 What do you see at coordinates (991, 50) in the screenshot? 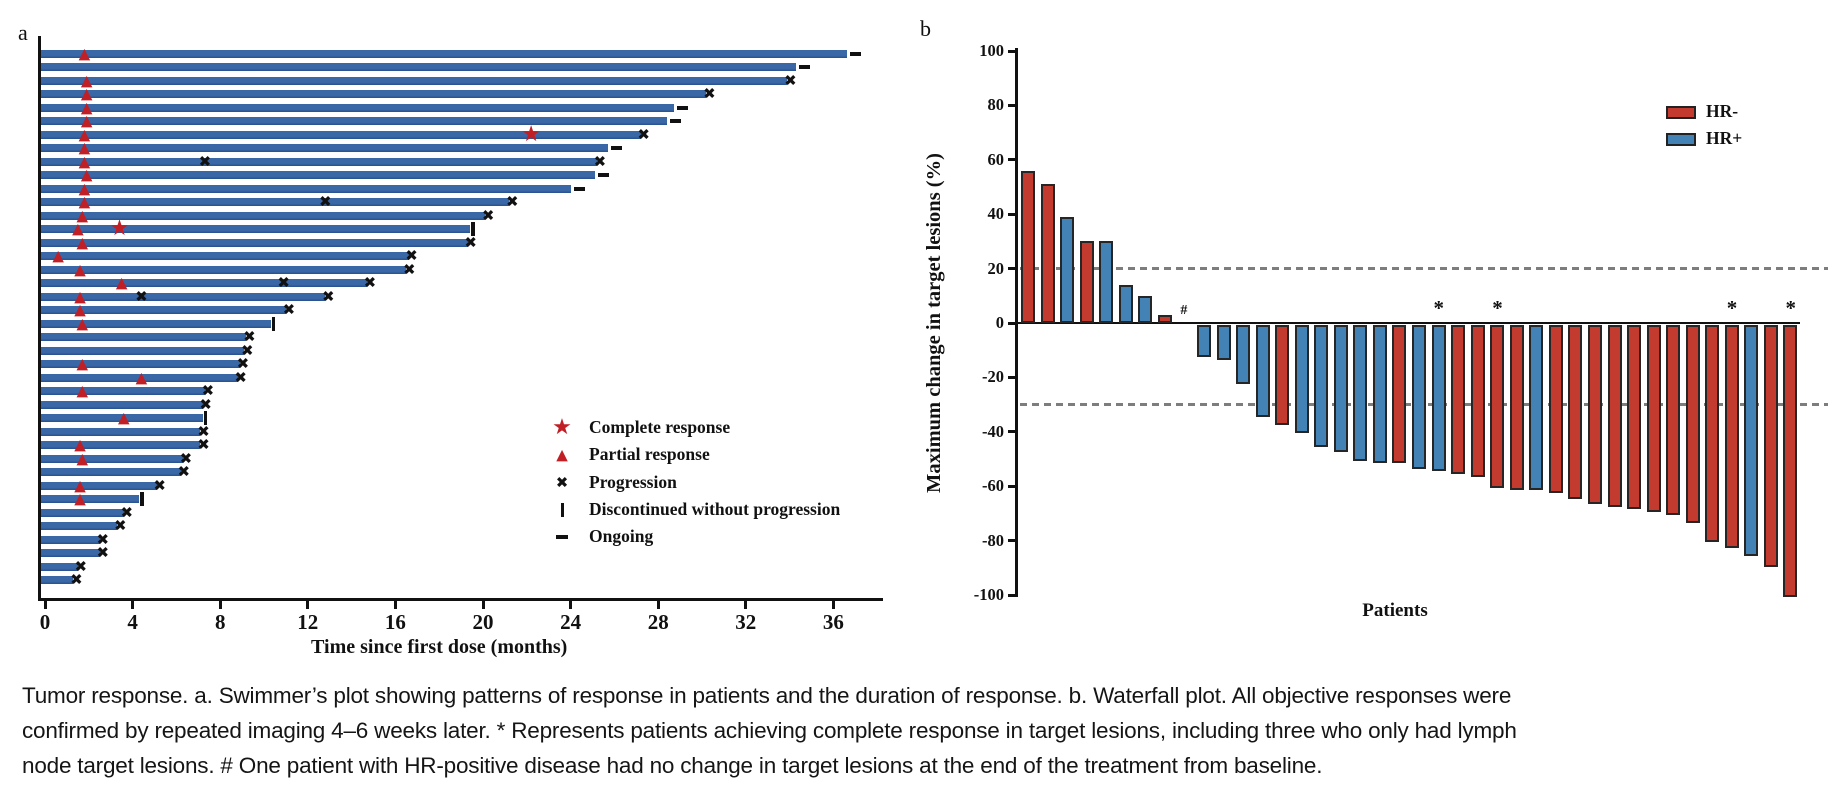
I see `y-axis-tick-label: 100` at bounding box center [991, 50].